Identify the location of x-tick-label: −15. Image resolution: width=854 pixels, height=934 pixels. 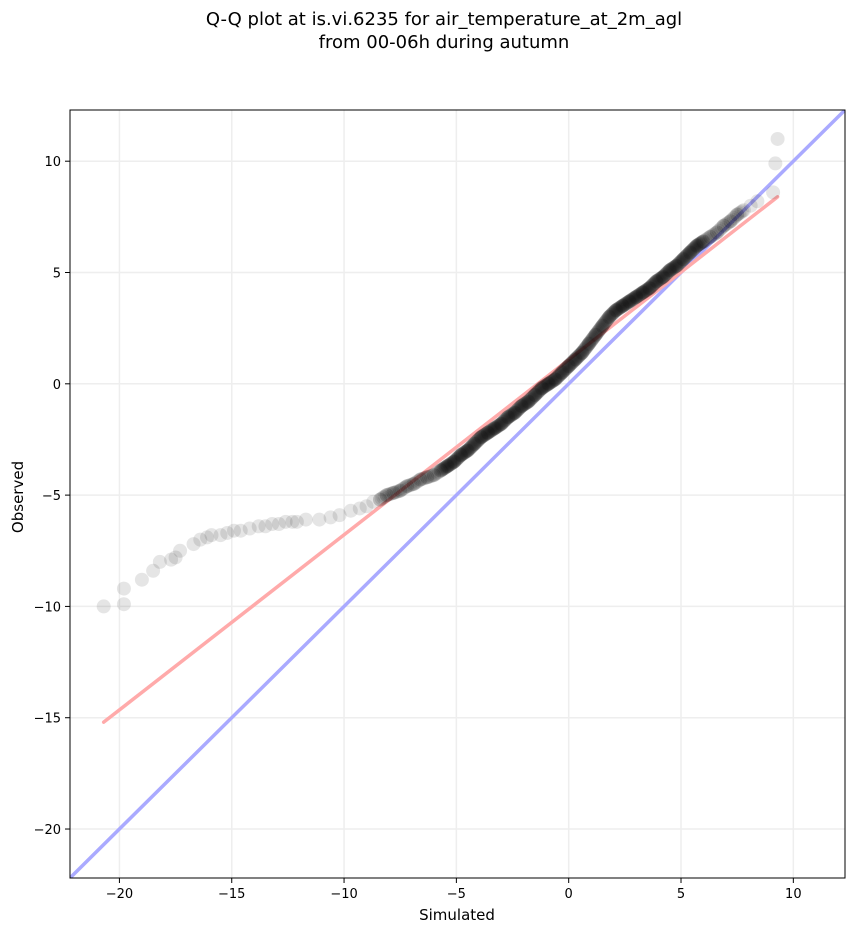
(231, 894).